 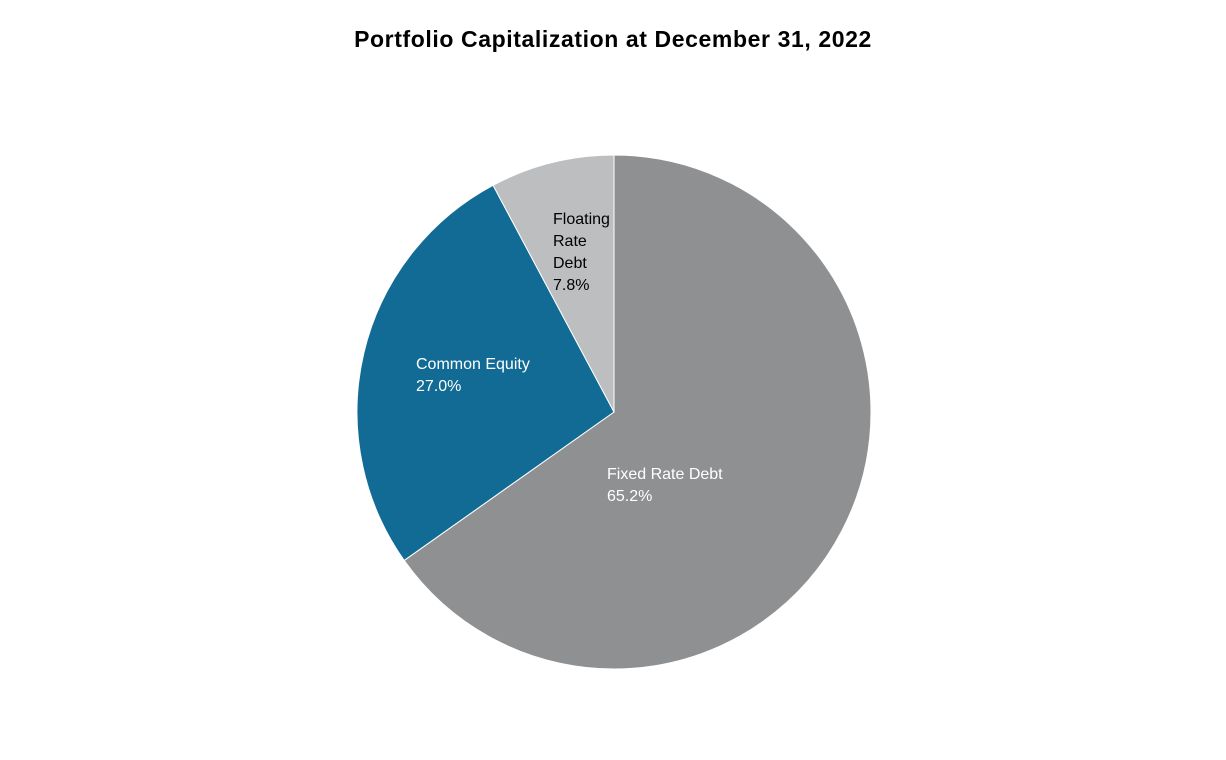 What do you see at coordinates (571, 285) in the screenshot?
I see `slice-label-line: 7.8%` at bounding box center [571, 285].